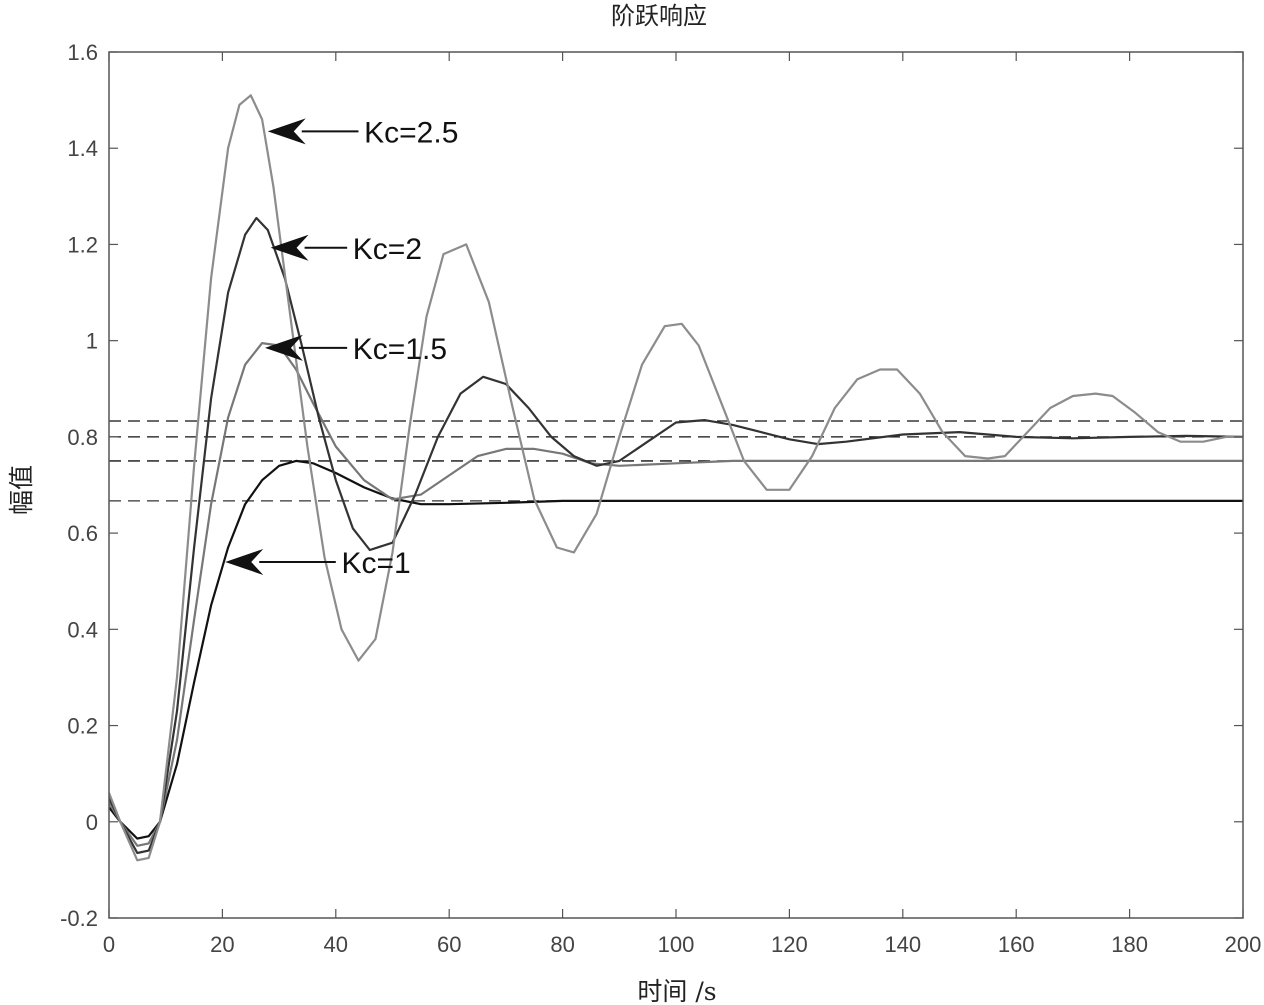  I want to click on y-tick-label: 1.2, so click(82, 244).